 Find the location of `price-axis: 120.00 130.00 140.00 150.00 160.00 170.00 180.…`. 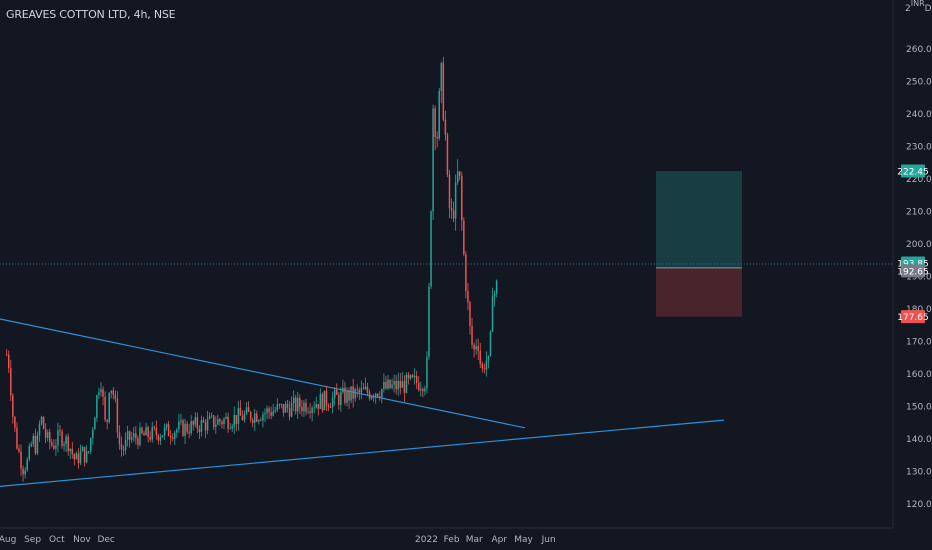

price-axis: 120.00 130.00 140.00 150.00 160.00 170.00 180.… is located at coordinates (919, 277).